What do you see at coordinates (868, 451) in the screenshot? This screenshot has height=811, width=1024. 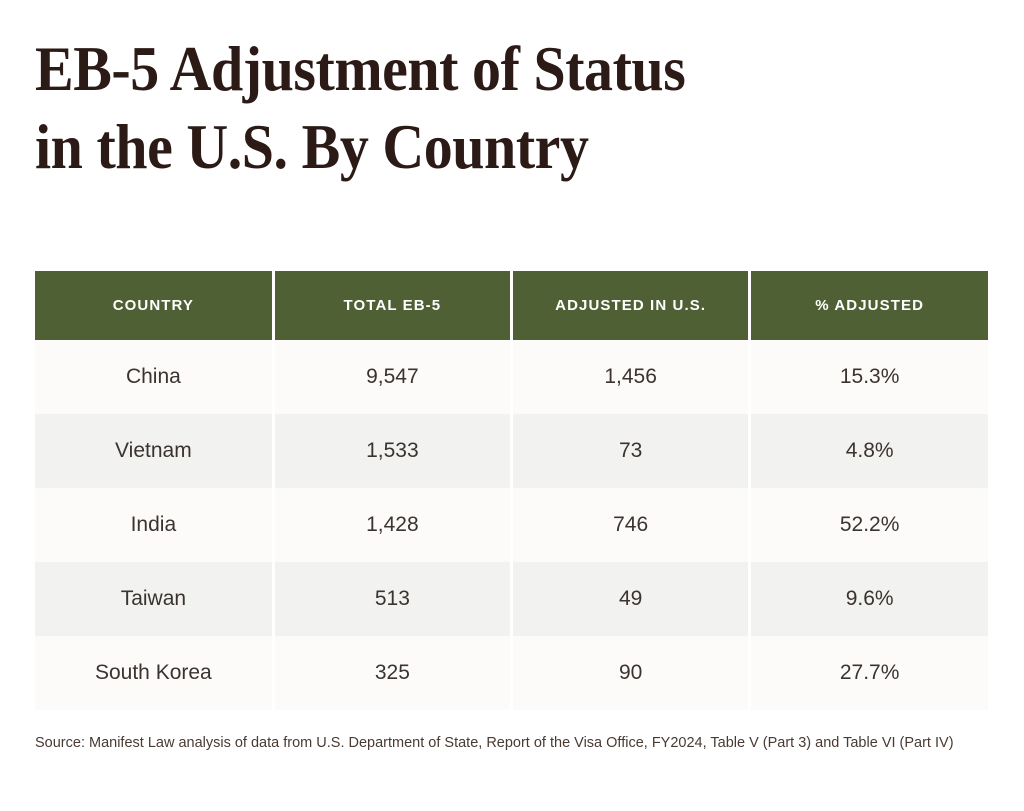 I see `cell-pct-adjusted: 4.8%` at bounding box center [868, 451].